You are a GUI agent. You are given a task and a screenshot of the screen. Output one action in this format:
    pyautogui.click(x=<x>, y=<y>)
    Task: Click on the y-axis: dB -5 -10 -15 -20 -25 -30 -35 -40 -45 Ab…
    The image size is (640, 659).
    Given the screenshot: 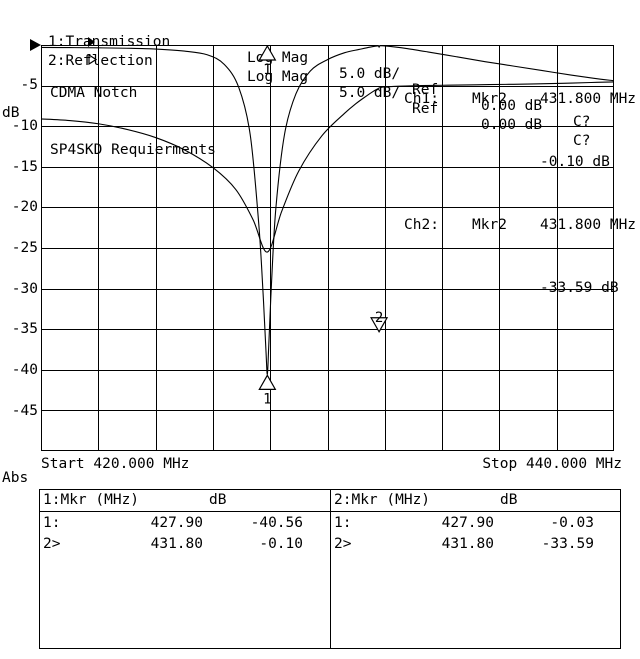 What is the action you would take?
    pyautogui.click(x=20, y=265)
    